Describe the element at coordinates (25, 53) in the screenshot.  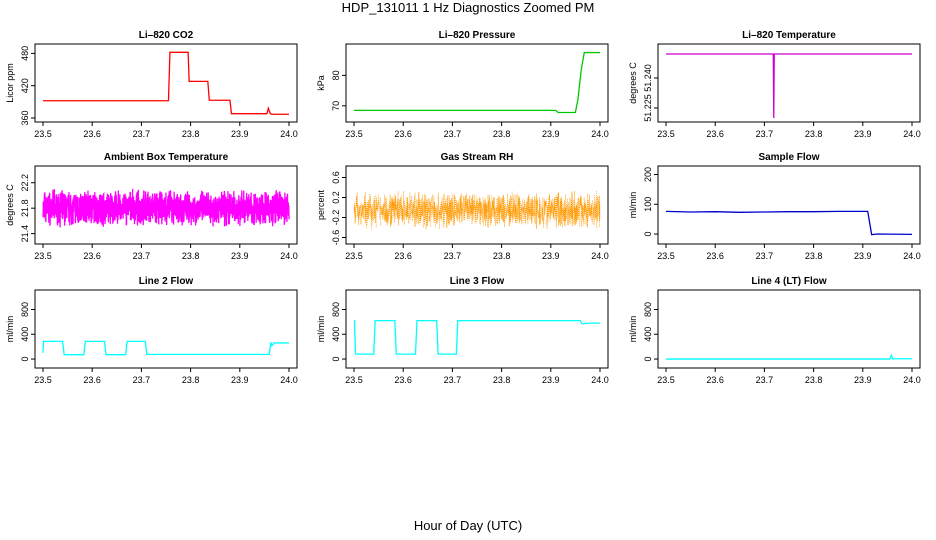
I see `y-tick-label: 480` at that location.